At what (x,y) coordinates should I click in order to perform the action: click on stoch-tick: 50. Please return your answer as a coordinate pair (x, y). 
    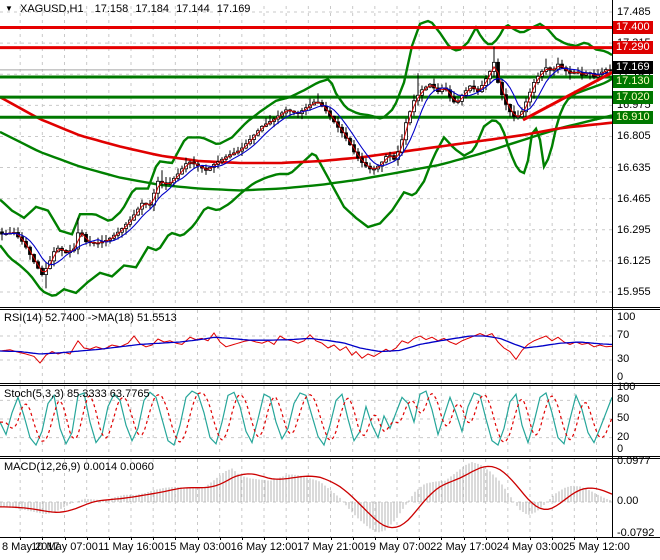
    Looking at the image, I should click on (623, 418).